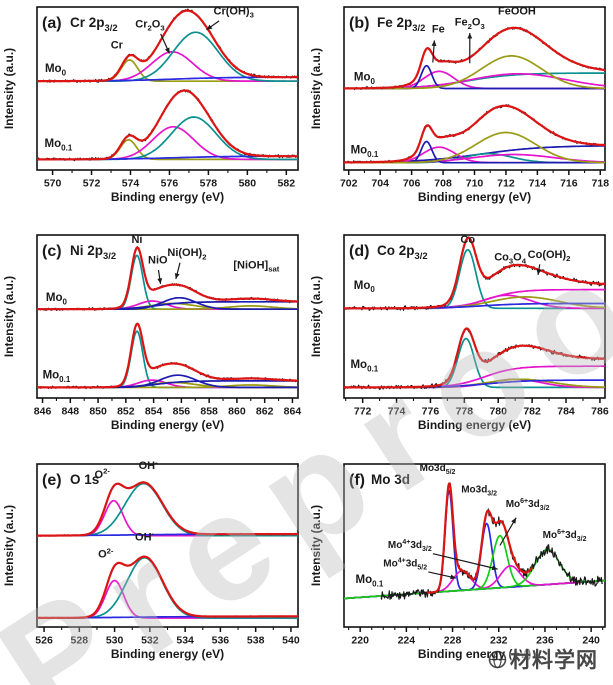 This screenshot has width=613, height=685. I want to click on panel-letter: (f), so click(357, 480).